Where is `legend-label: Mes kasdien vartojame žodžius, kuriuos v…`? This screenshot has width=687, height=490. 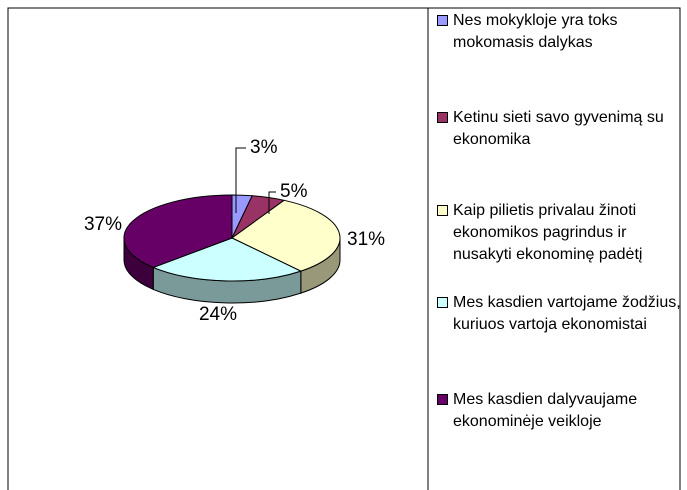
legend-label: Mes kasdien vartojame žodžius, kuriuos v… is located at coordinates (567, 313).